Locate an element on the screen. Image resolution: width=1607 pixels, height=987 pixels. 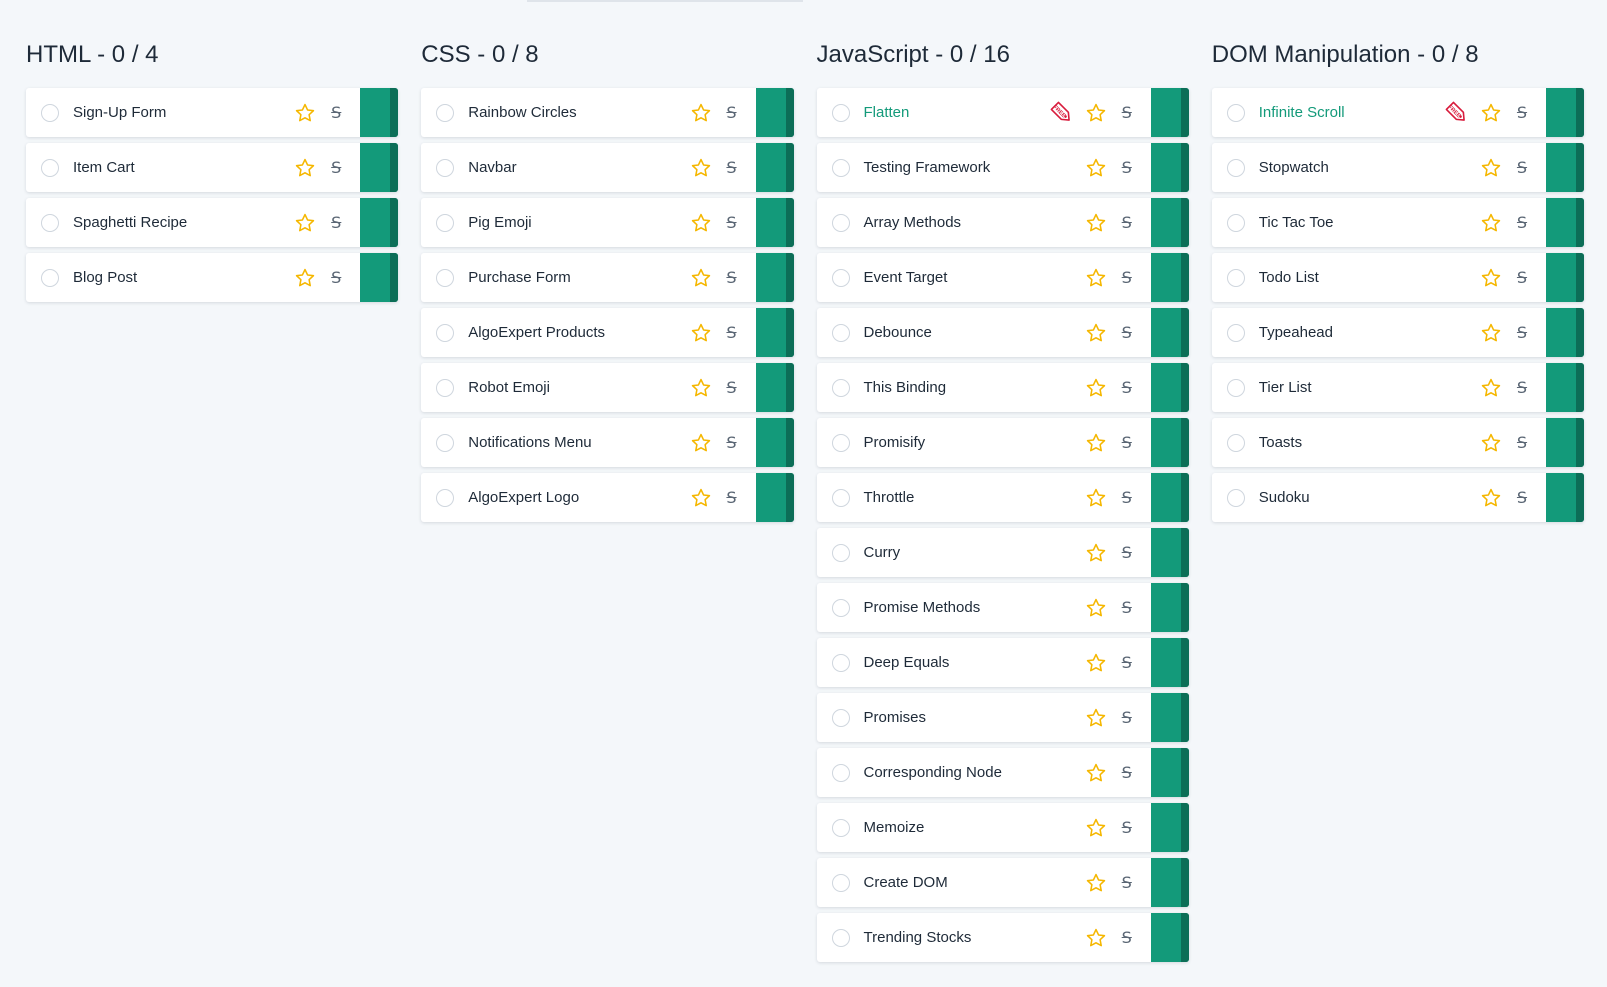
question-name: Trending Stocks is located at coordinates (917, 937).